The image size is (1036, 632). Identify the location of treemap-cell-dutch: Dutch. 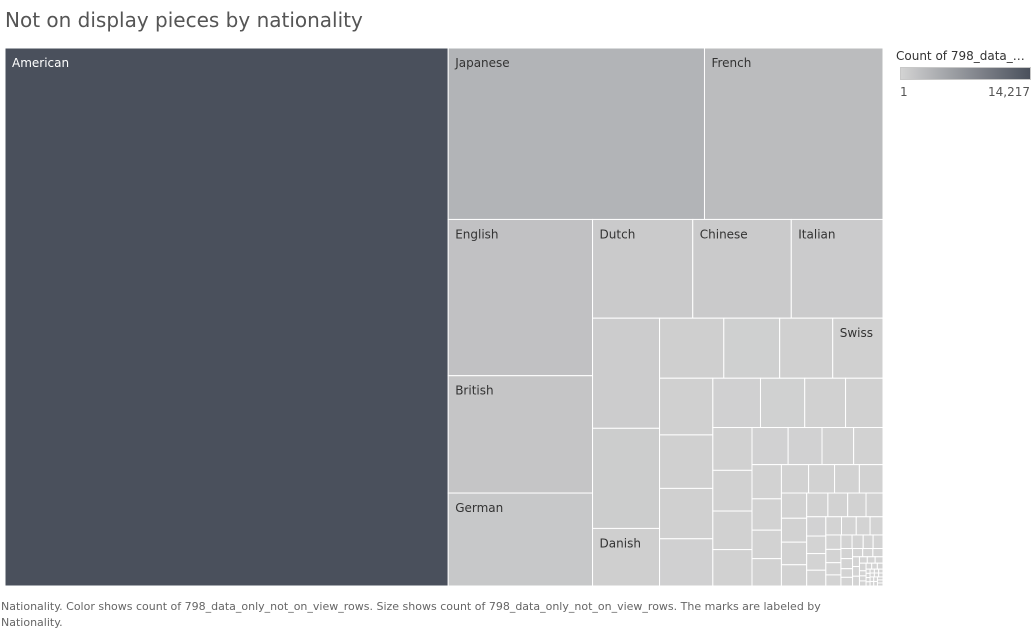
(643, 268).